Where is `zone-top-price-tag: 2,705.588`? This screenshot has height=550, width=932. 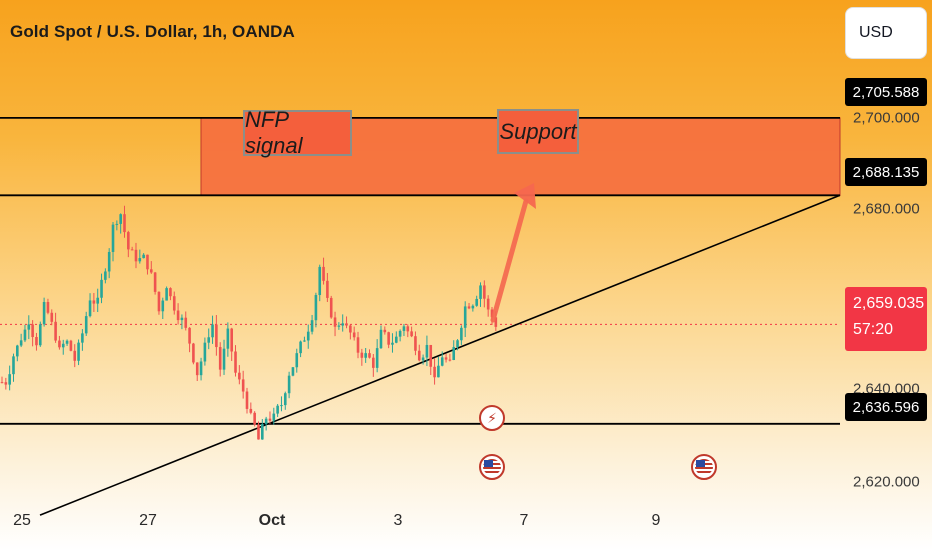
zone-top-price-tag: 2,705.588 is located at coordinates (886, 92).